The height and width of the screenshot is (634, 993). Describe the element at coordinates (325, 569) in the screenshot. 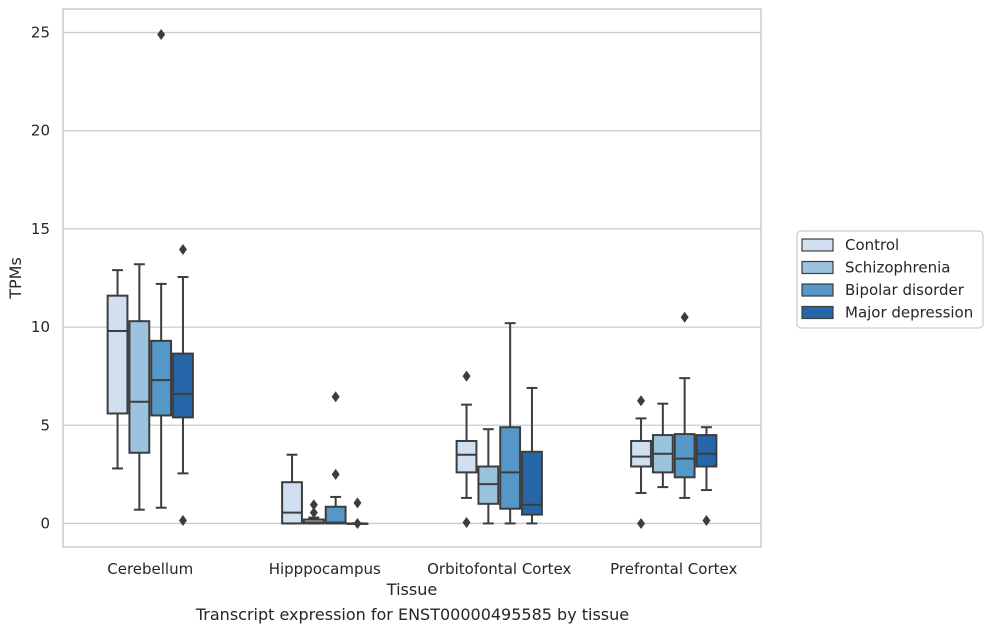

I see `x-tick-label: Hipppocampus` at that location.